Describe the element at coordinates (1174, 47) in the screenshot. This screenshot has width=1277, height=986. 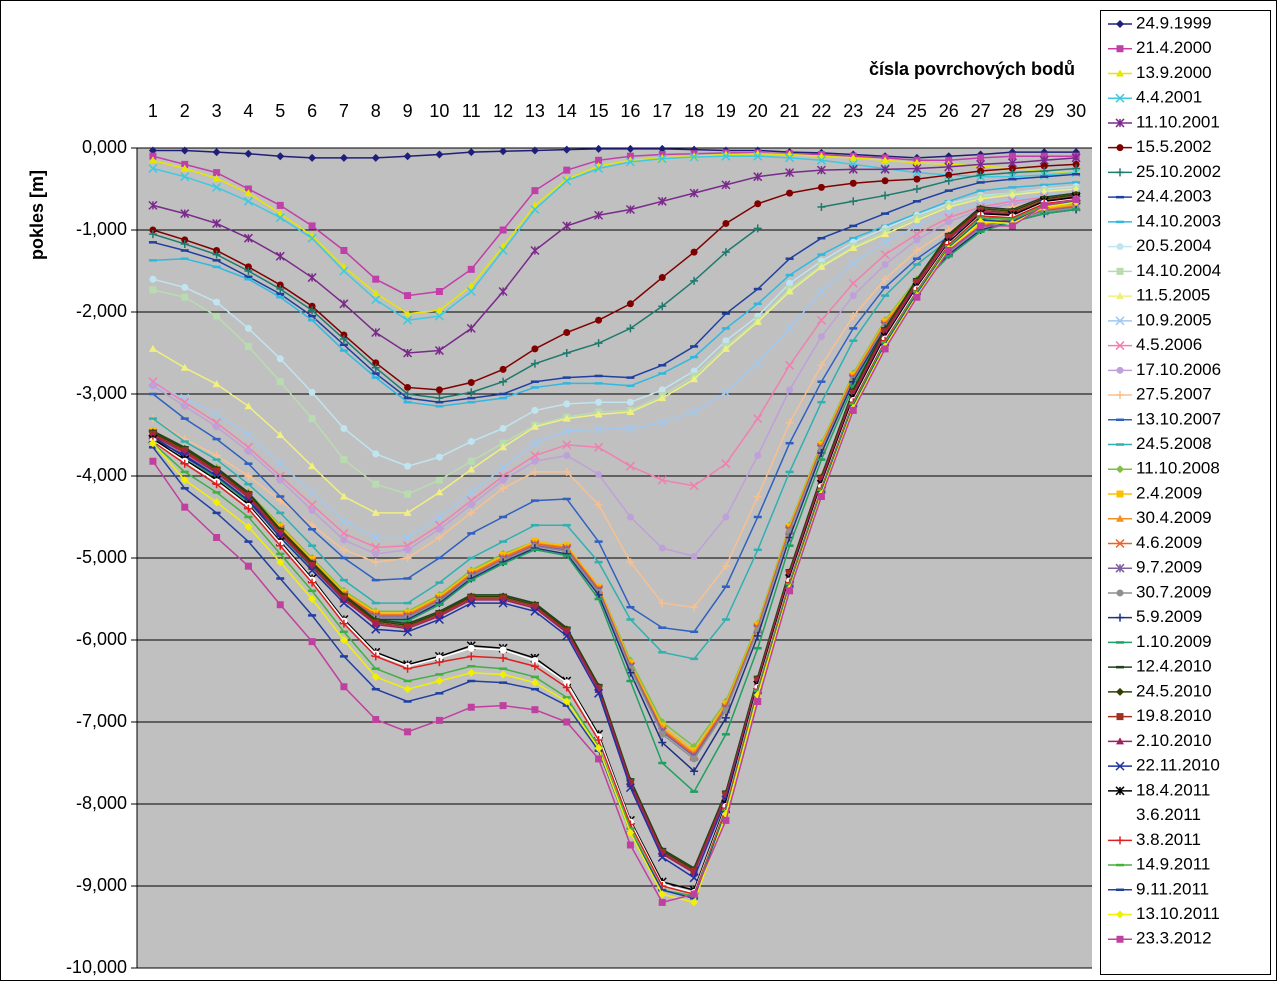
I see `legend-label: 21.4.2000` at that location.